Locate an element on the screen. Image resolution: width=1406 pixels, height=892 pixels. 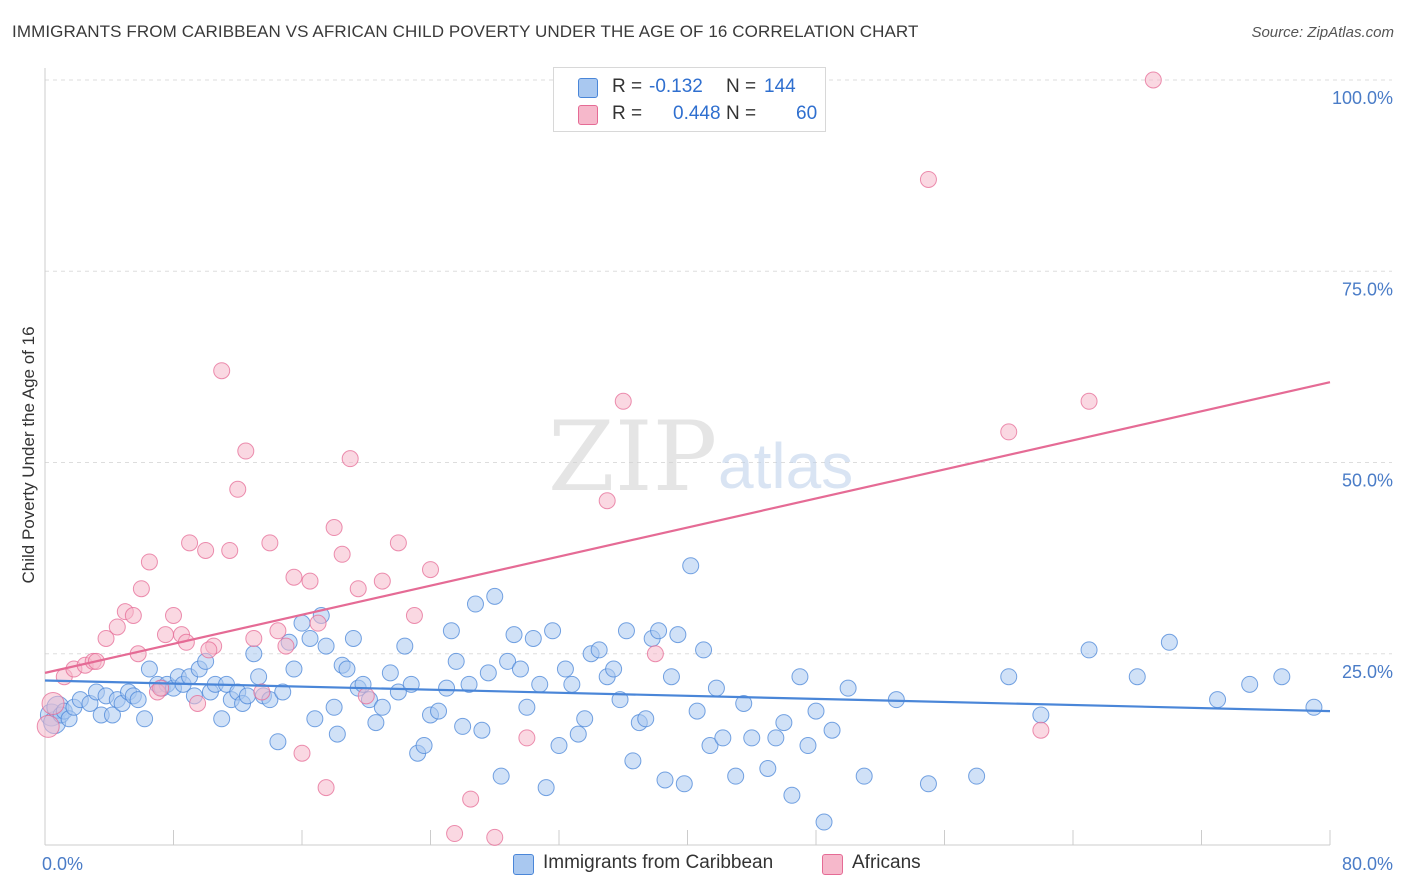
watermark: ZIP atlas is located at coordinates (700, 457).